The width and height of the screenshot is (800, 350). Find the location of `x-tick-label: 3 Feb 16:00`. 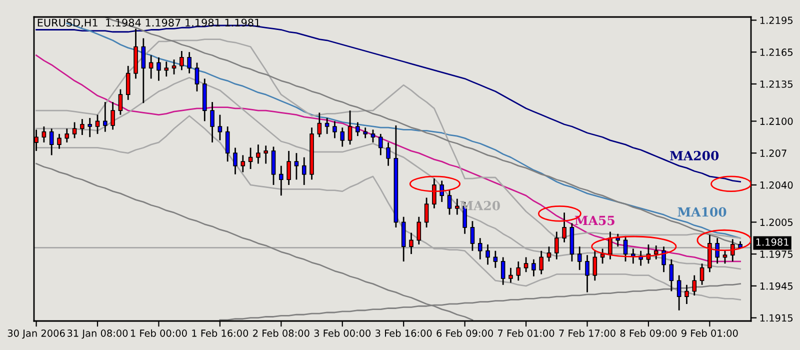

x-tick-label: 3 Feb 16:00 is located at coordinates (404, 333).